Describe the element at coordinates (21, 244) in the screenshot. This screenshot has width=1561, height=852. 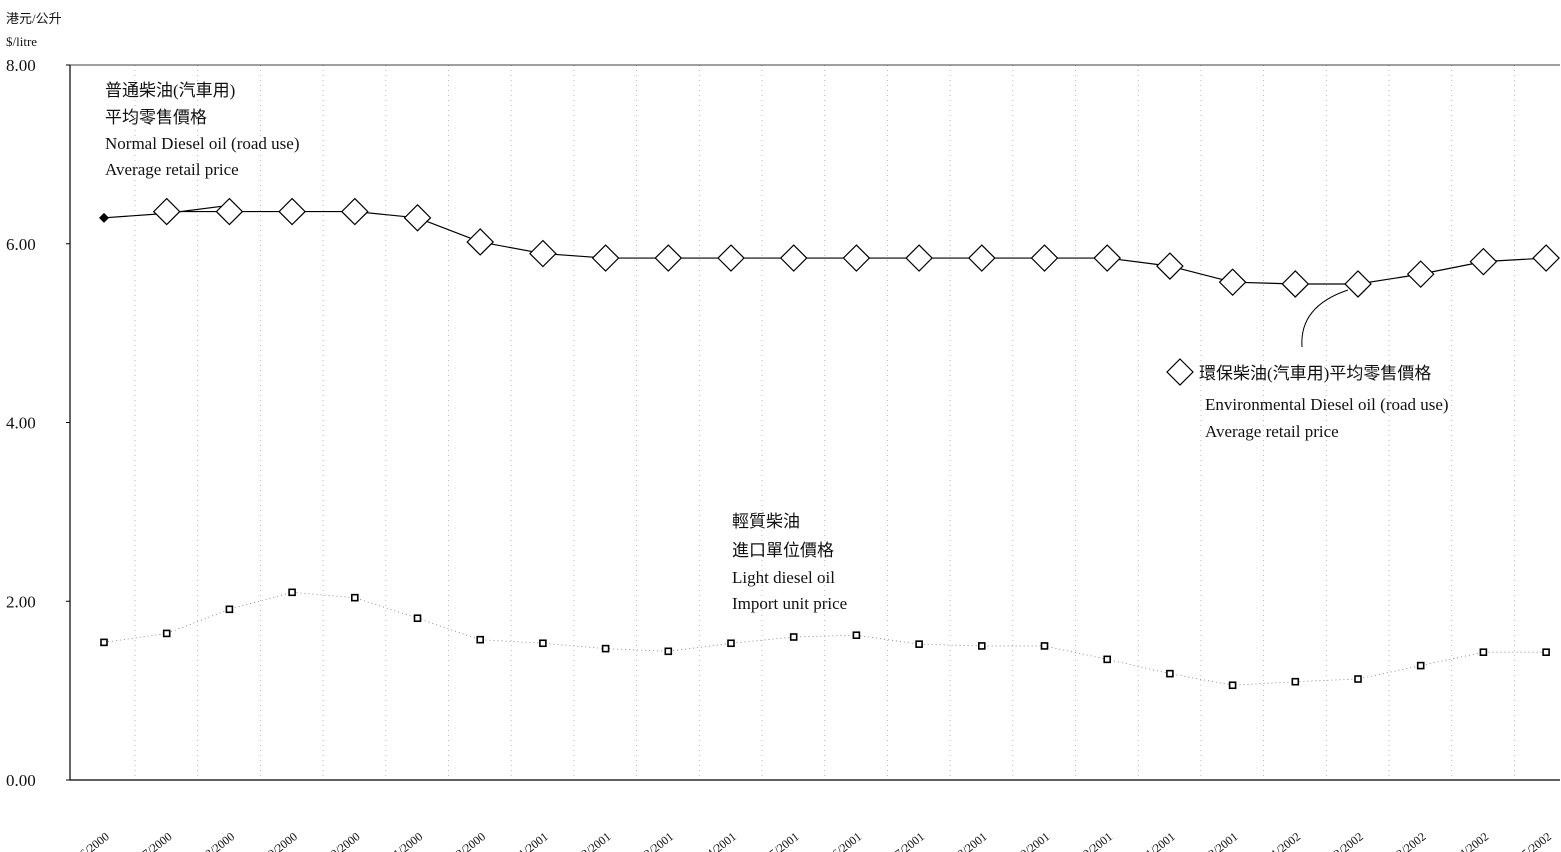
I see `y-tick-label: 6.00` at that location.